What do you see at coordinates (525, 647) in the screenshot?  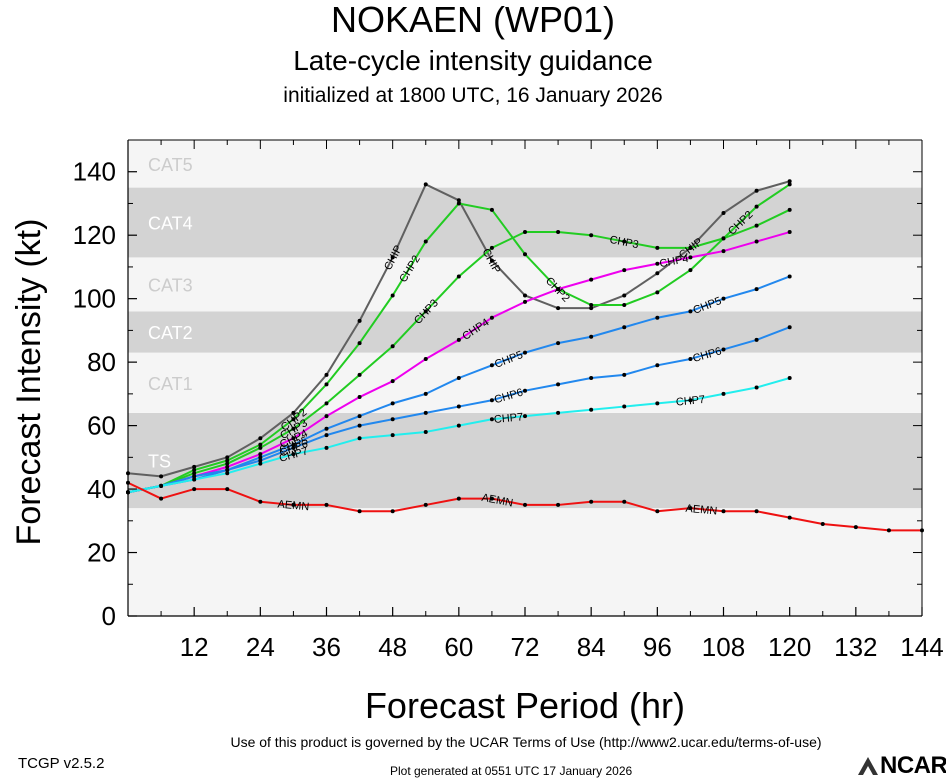 I see `x-tick-label: 72` at bounding box center [525, 647].